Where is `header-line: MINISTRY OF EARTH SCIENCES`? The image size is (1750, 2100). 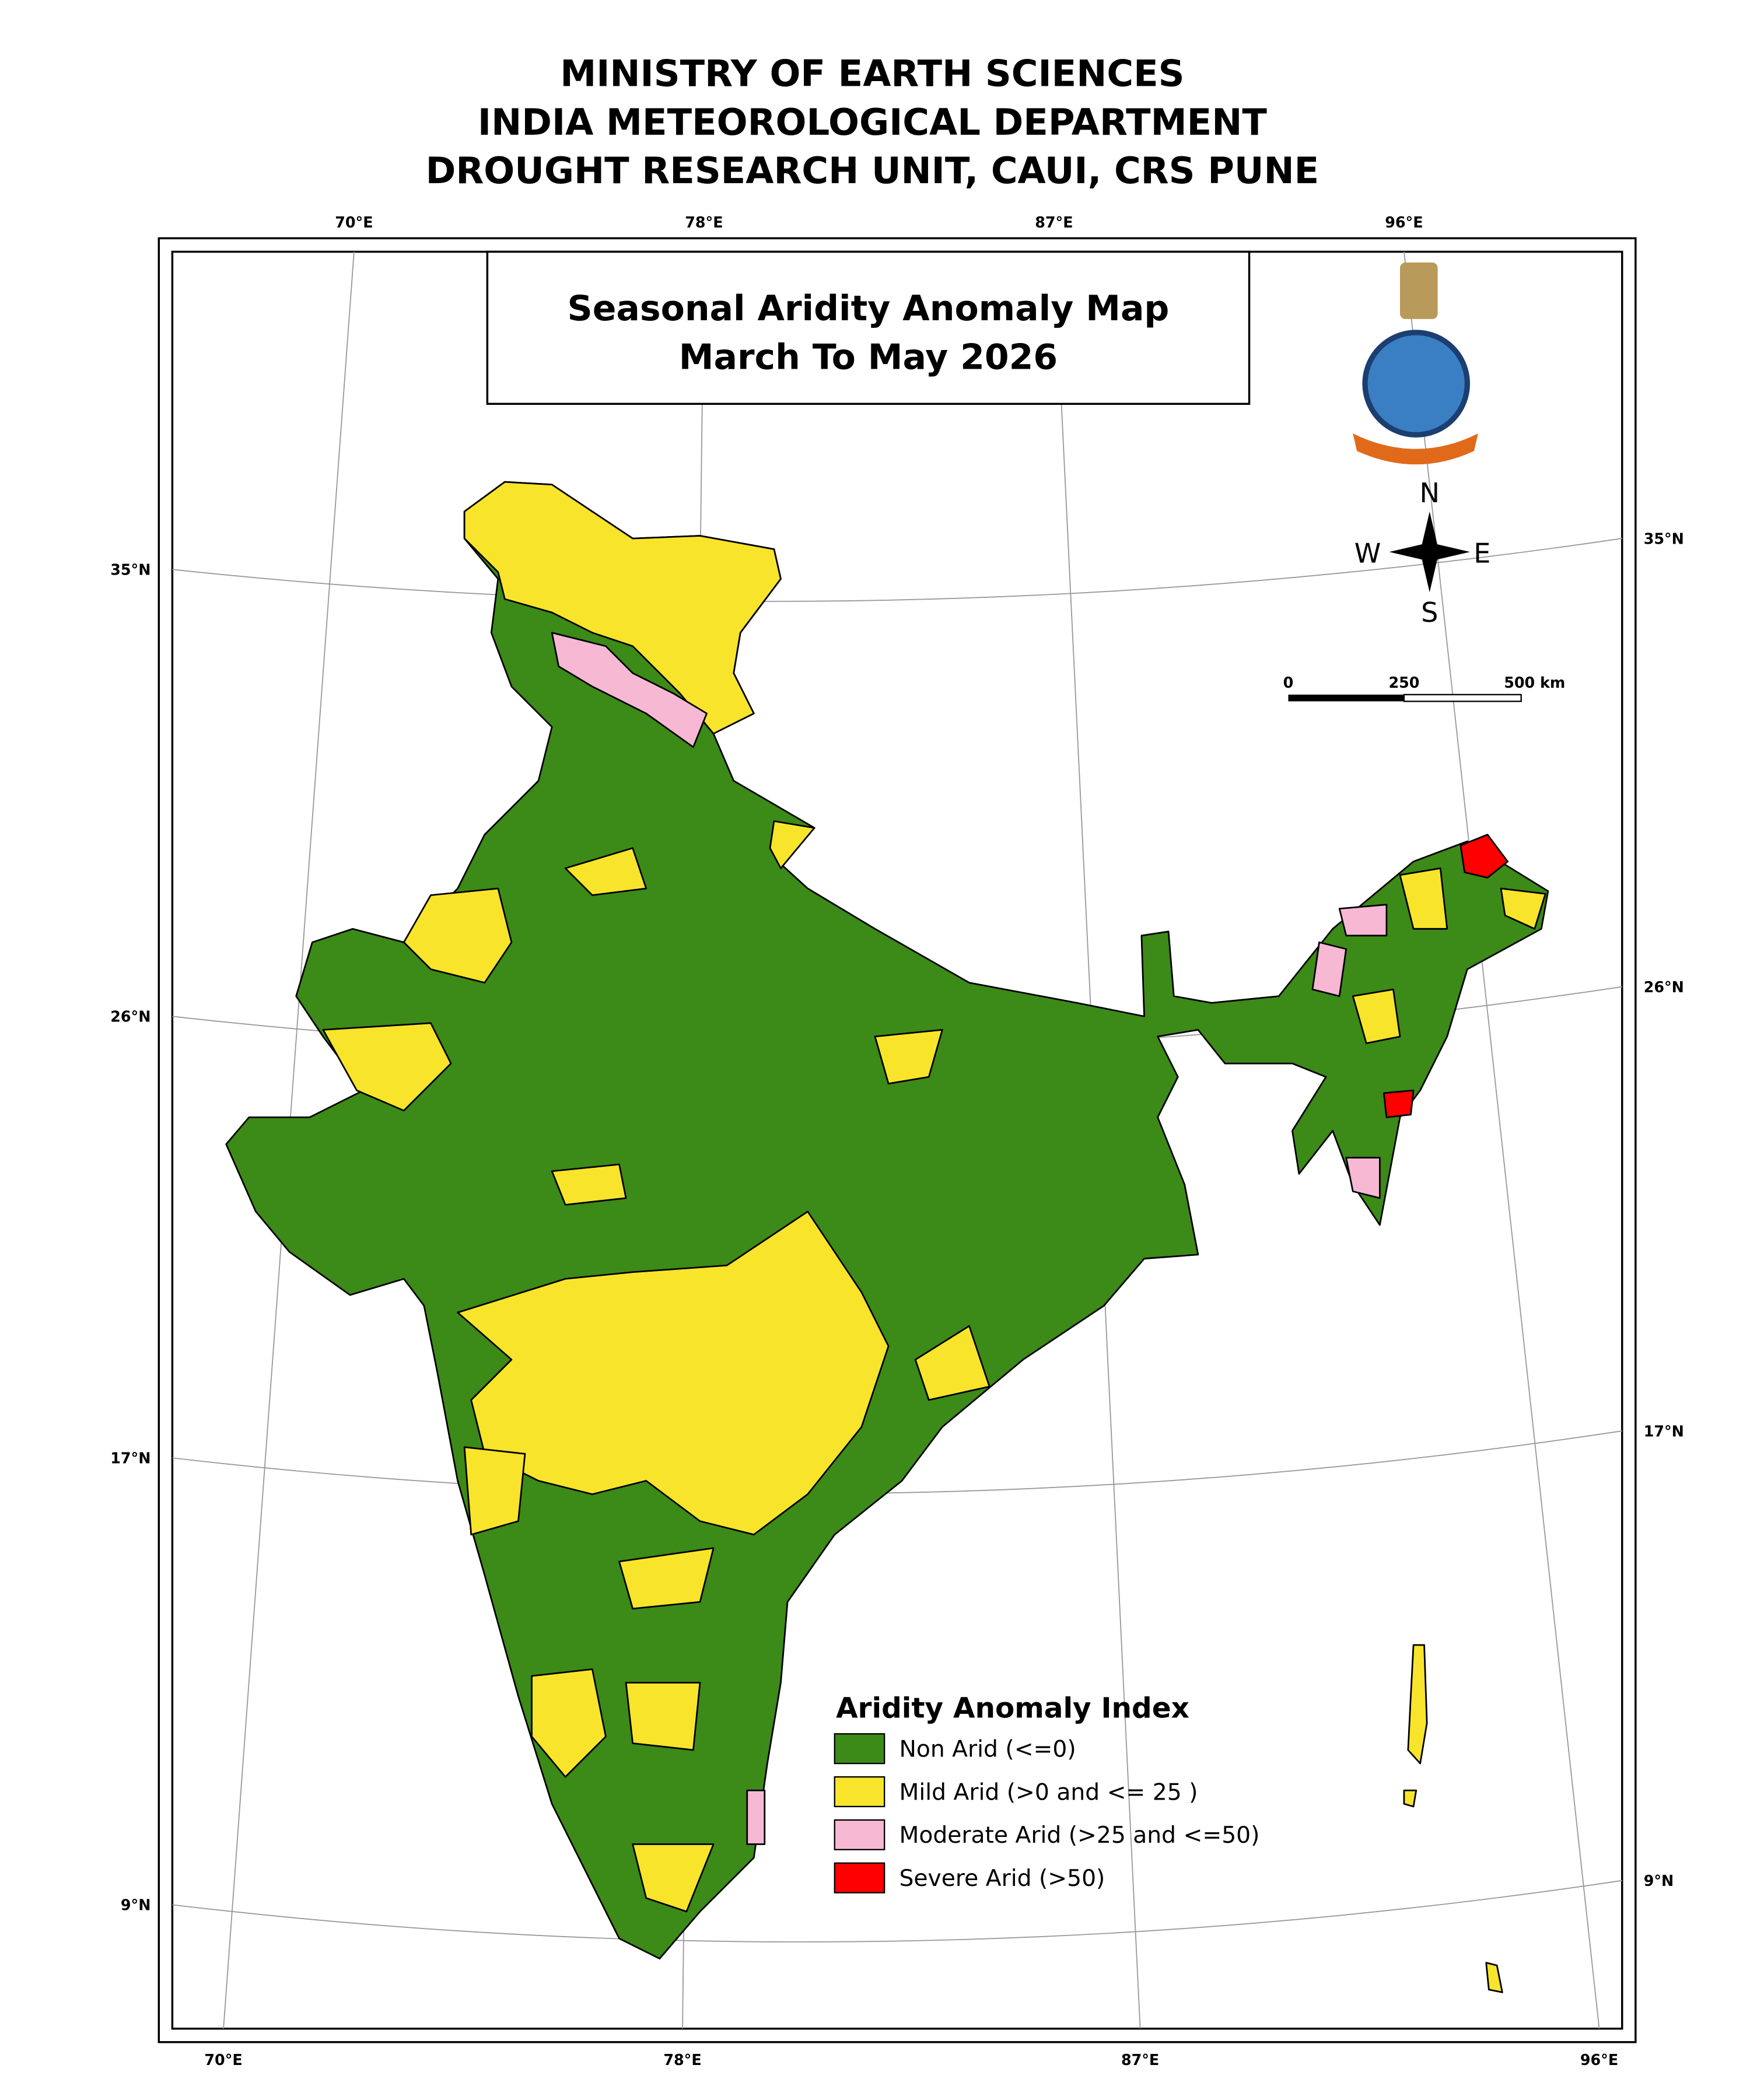
header-line: MINISTRY OF EARTH SCIENCES is located at coordinates (872, 73).